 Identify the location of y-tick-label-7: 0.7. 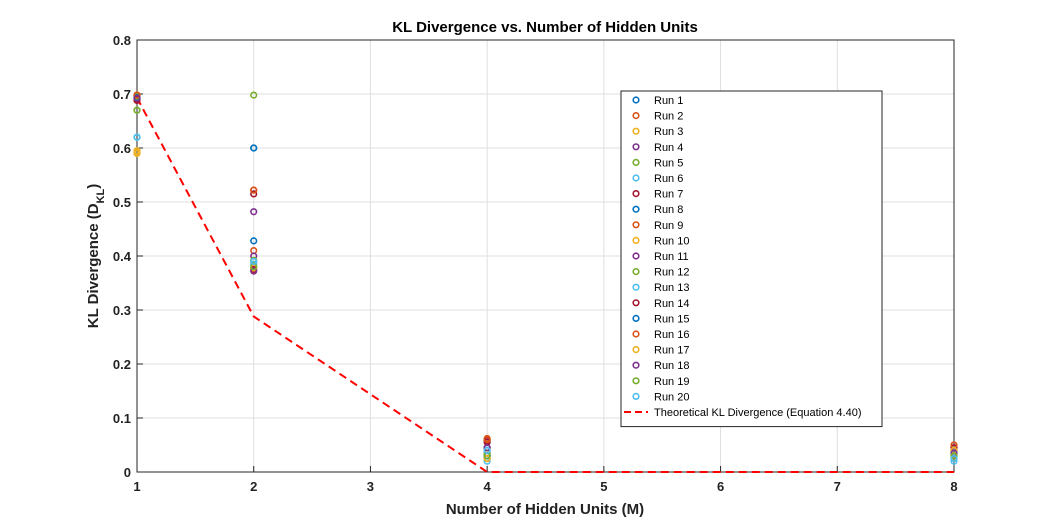
(122, 94).